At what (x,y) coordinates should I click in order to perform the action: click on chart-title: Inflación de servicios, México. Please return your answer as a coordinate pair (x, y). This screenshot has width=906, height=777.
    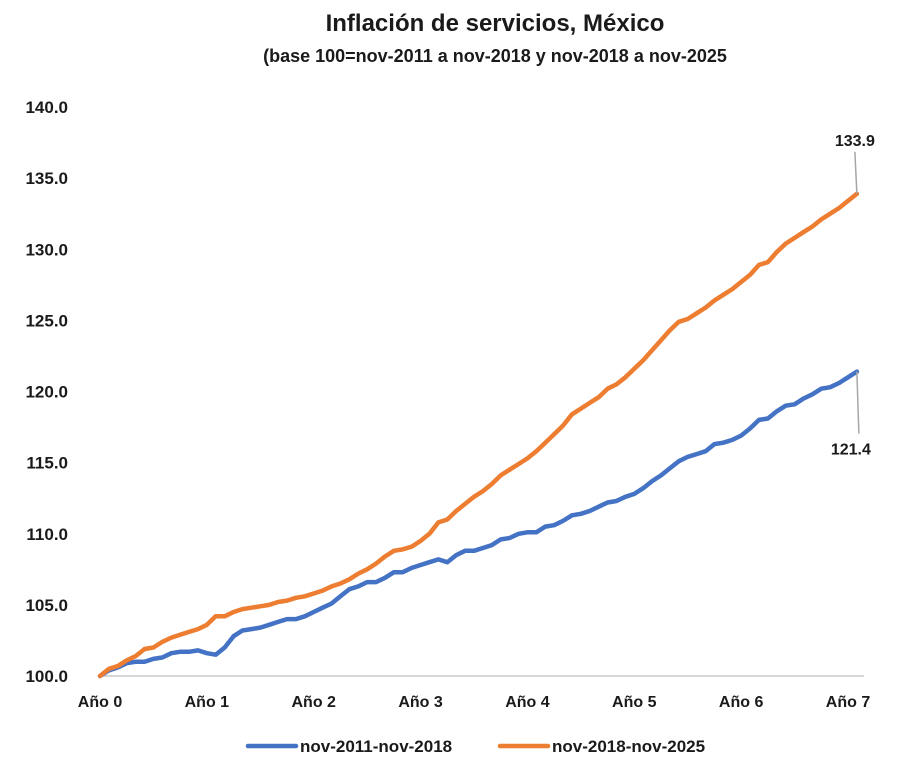
    Looking at the image, I should click on (495, 23).